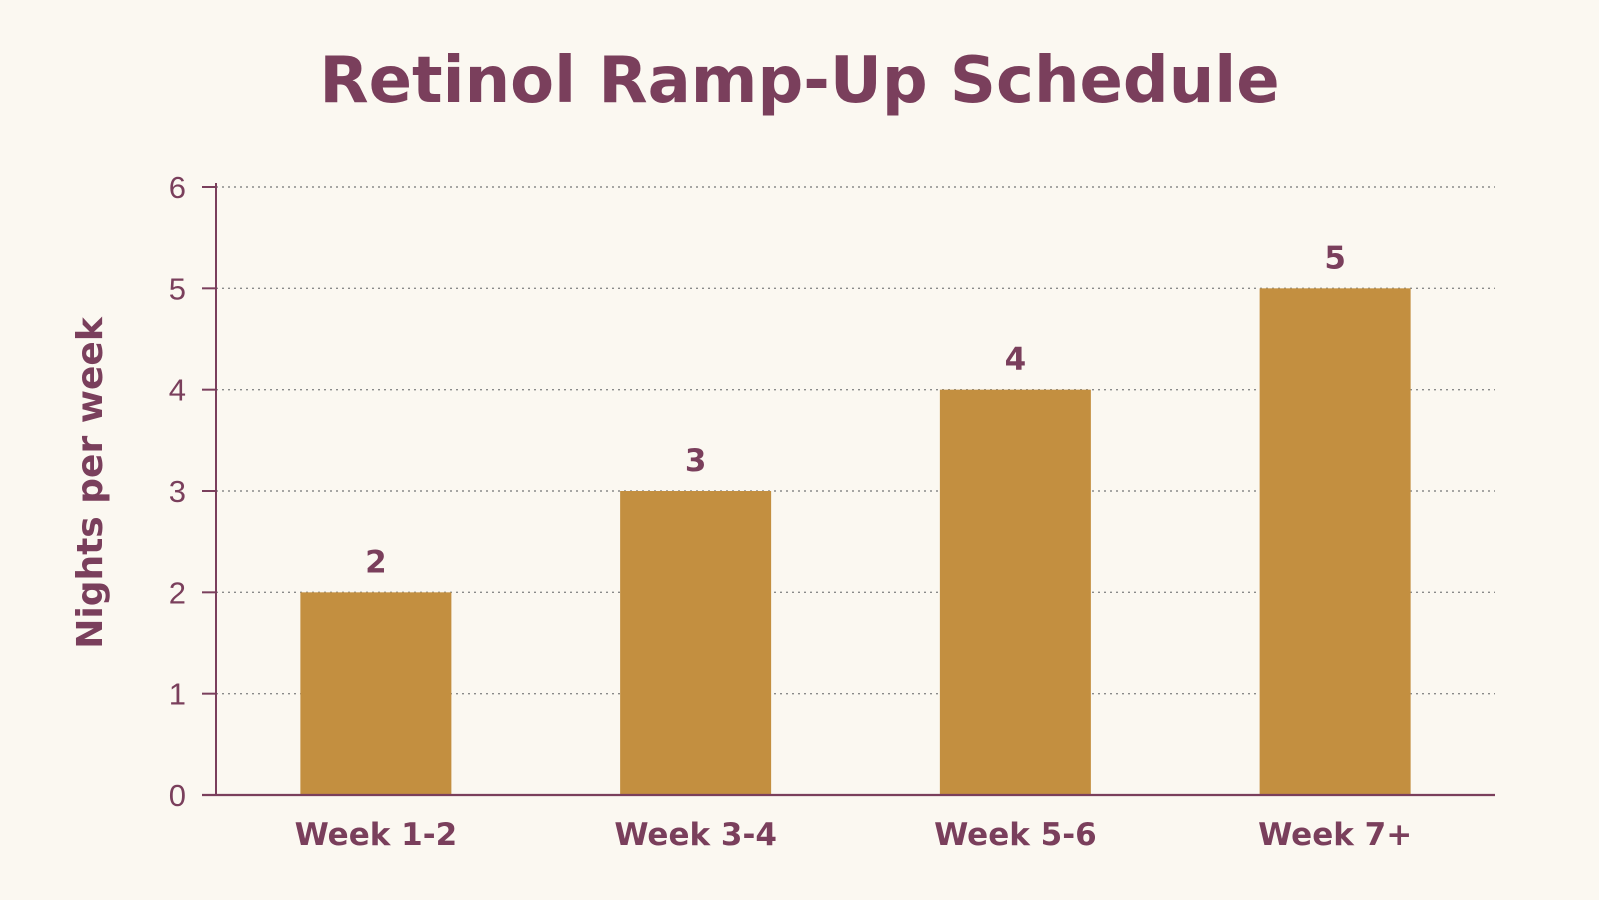 This screenshot has width=1599, height=900. What do you see at coordinates (177, 288) in the screenshot?
I see `y-tick-label: 5` at bounding box center [177, 288].